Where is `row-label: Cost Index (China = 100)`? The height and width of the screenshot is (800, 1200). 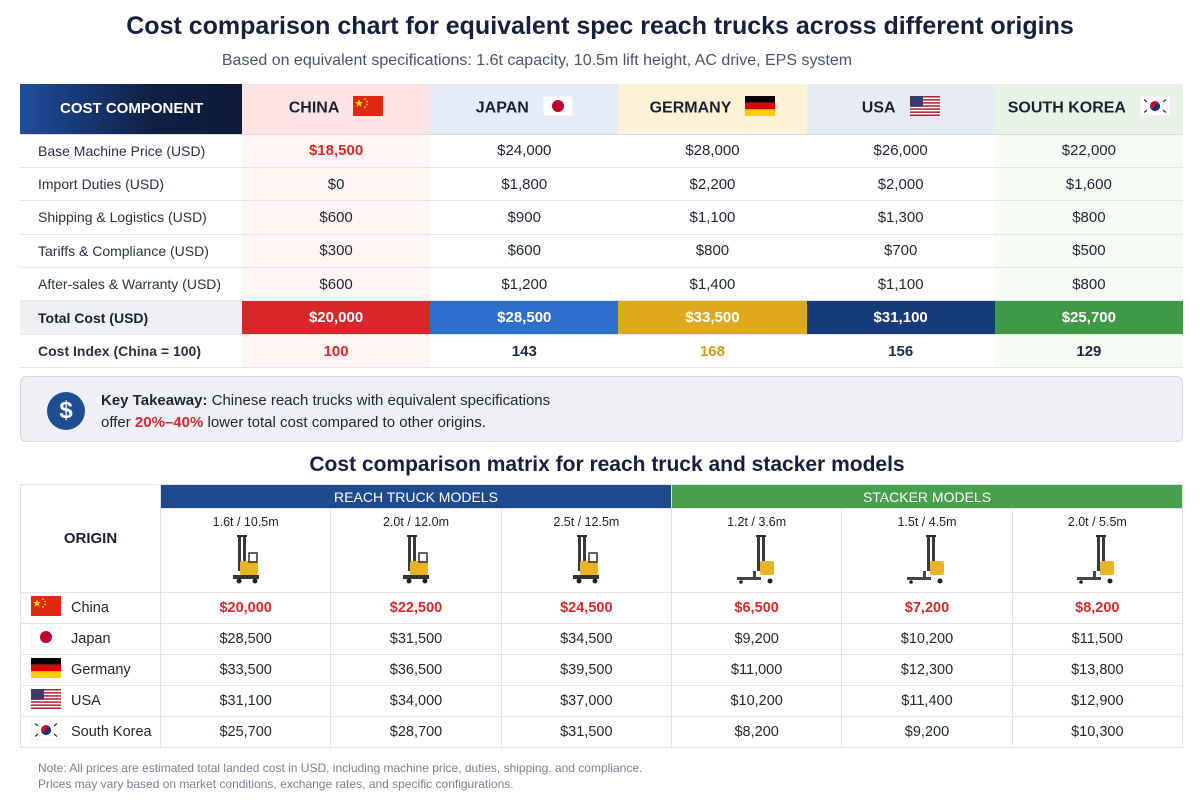 row-label: Cost Index (China = 100) is located at coordinates (131, 351).